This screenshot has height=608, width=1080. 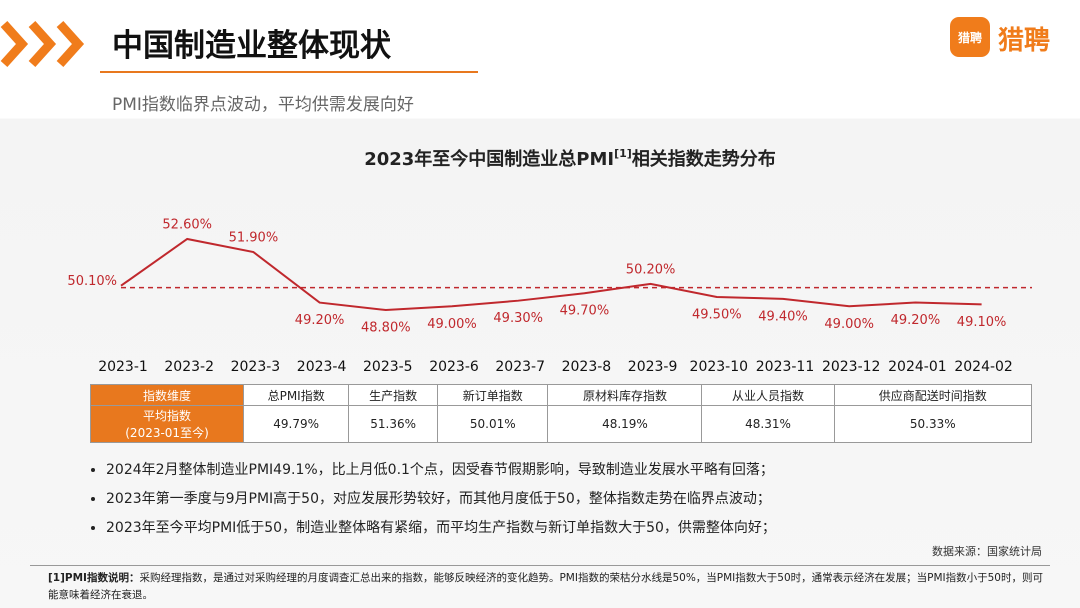 What do you see at coordinates (704, 159) in the screenshot?
I see `chart-title-suffix: 相关指数走势分布` at bounding box center [704, 159].